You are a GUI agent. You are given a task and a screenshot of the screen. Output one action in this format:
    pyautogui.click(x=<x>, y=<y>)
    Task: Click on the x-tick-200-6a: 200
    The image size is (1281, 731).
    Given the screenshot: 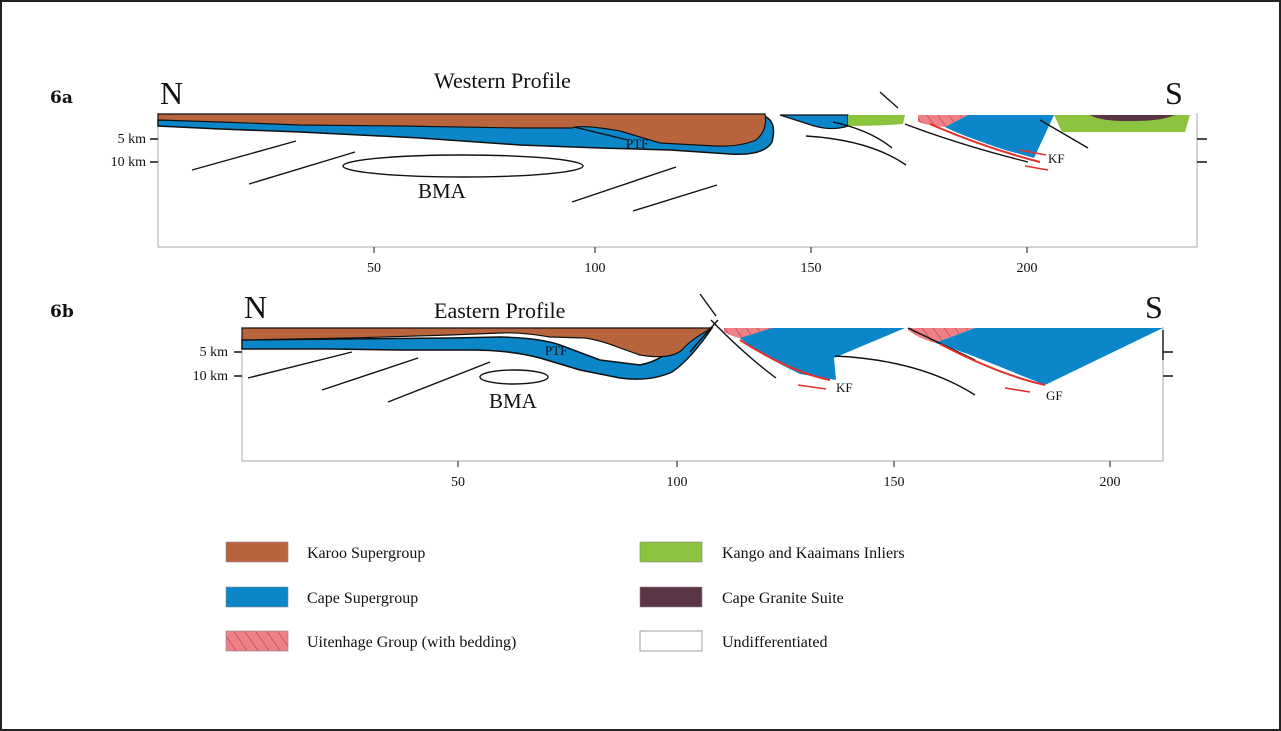 What is the action you would take?
    pyautogui.click(x=1027, y=268)
    